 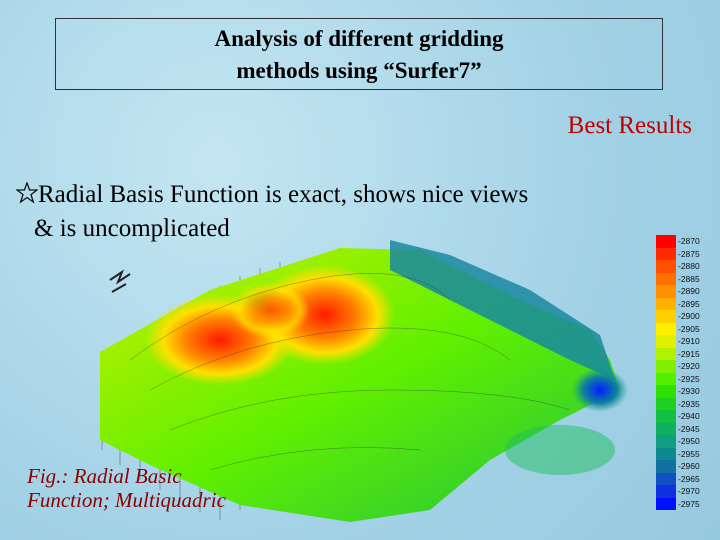 I want to click on legend-label: -2885, so click(x=689, y=278).